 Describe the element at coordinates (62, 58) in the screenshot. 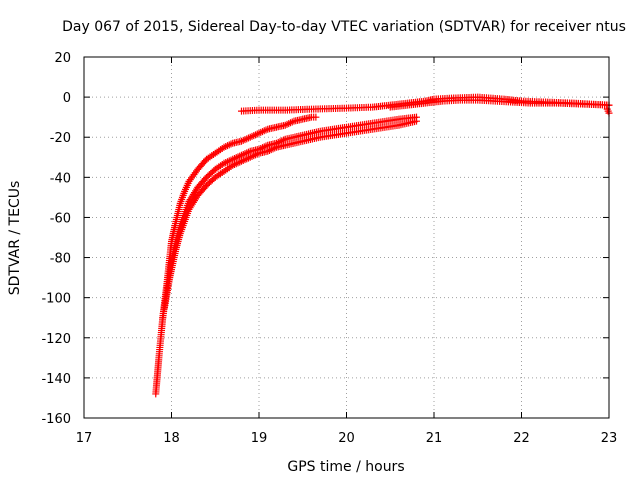

I see `y-tick-label: 20` at that location.